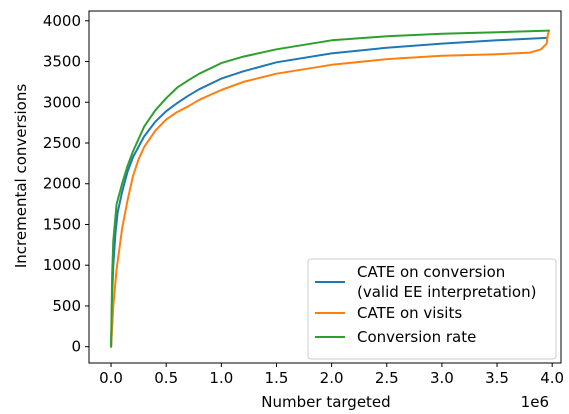 Image resolution: width=569 pixels, height=414 pixels. I want to click on x-tick-label: 0.0, so click(111, 378).